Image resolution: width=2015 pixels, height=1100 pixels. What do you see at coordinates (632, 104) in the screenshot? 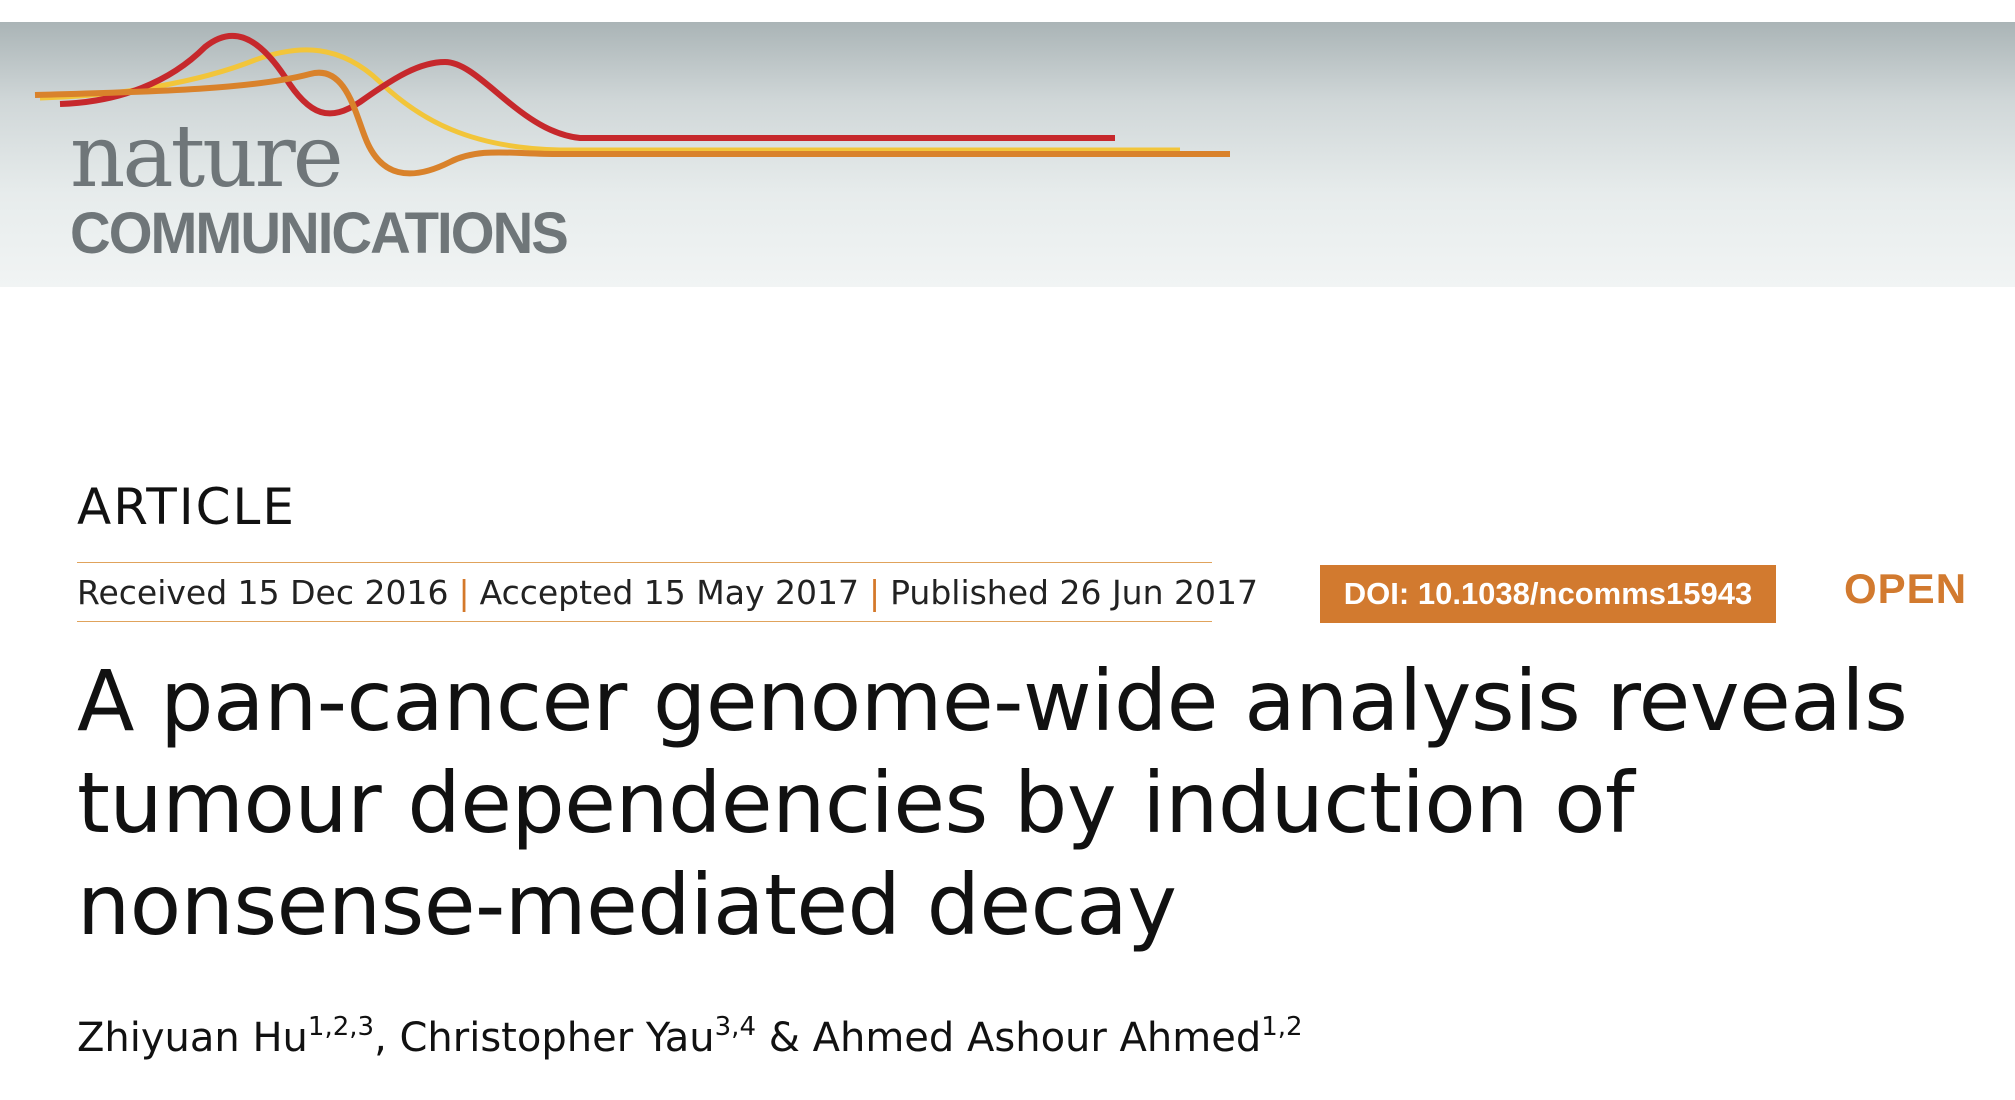
I see `journal-logo-waves-icon` at bounding box center [632, 104].